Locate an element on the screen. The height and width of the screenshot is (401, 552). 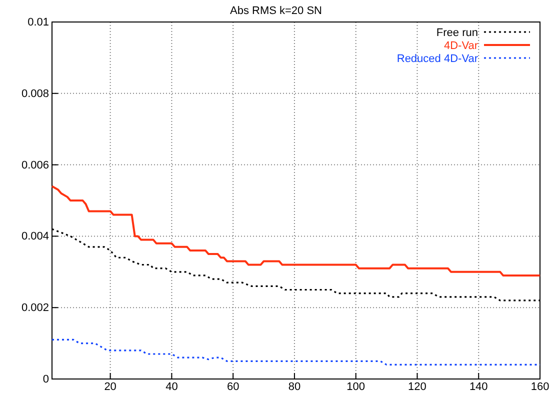
legend-label: 4D-Var is located at coordinates (461, 46).